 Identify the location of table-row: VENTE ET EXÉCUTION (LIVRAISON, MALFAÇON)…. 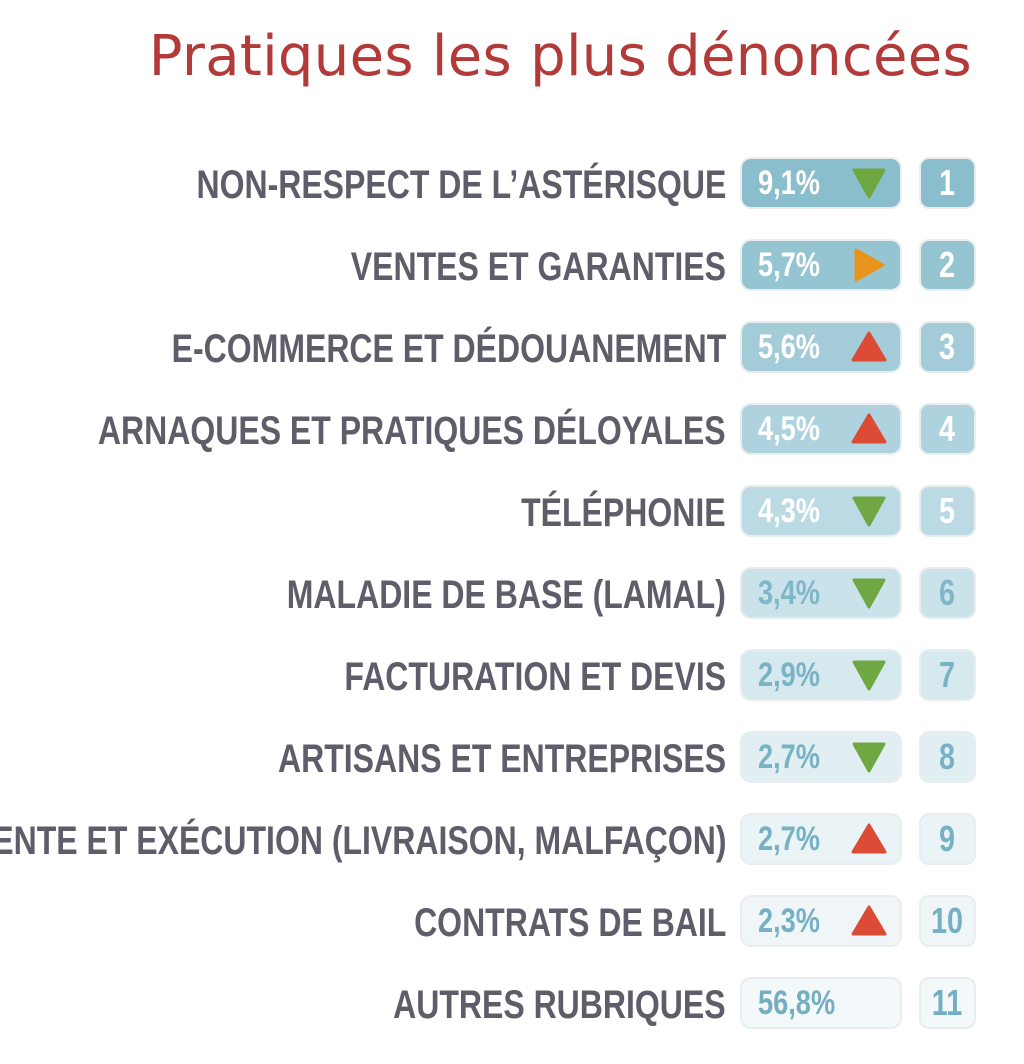
(512, 852).